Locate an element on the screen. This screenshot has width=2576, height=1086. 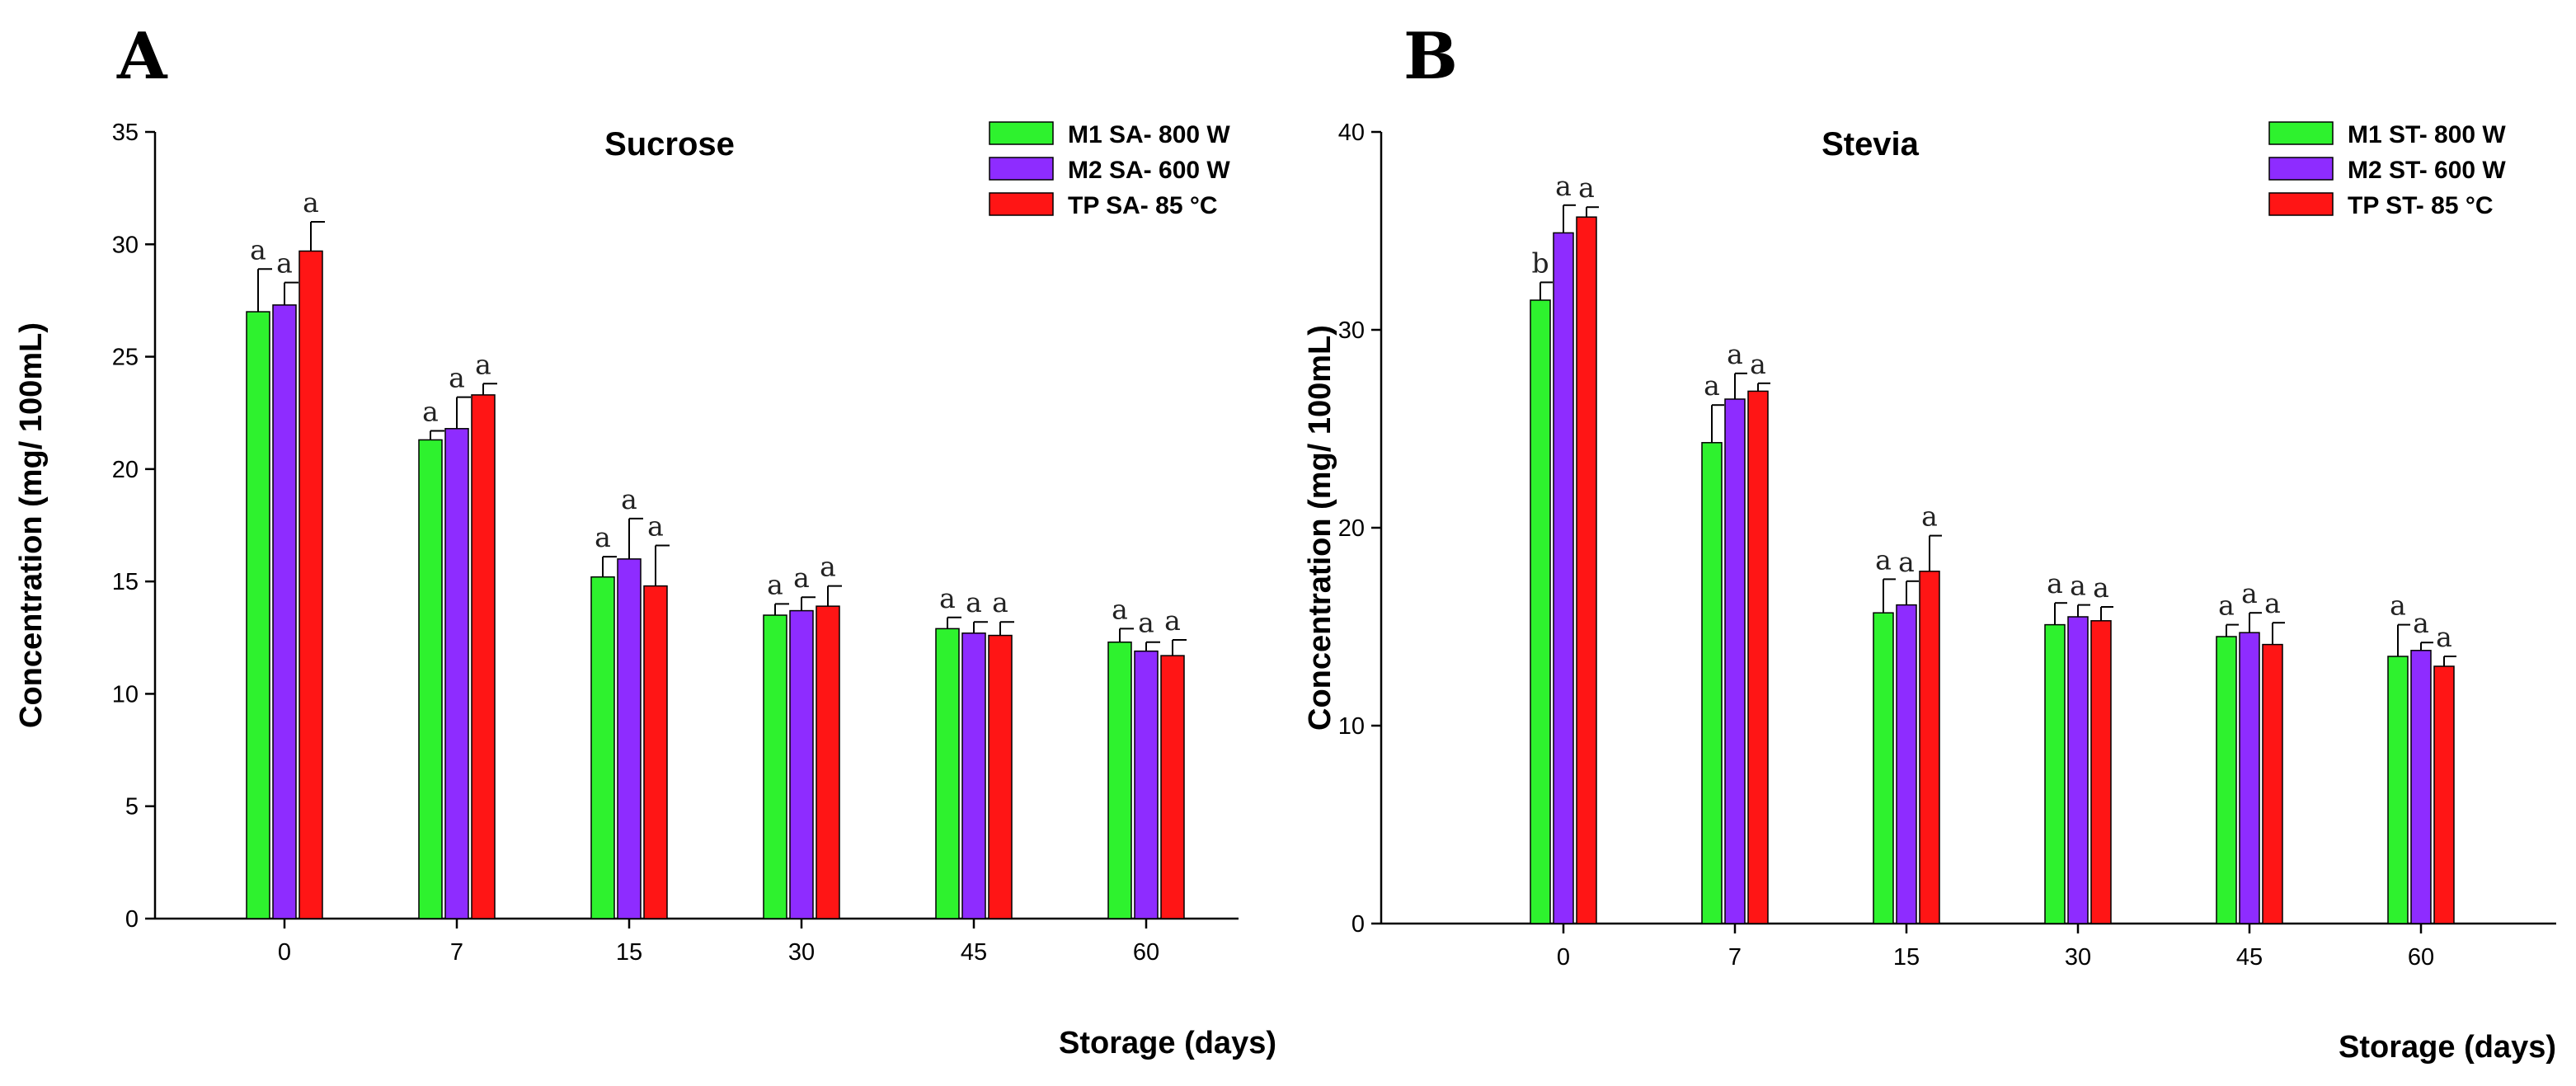
panel-letter: B is located at coordinates (1430, 56).